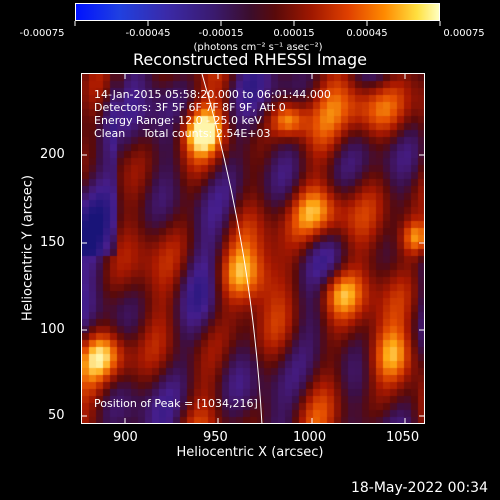 Image resolution: width=500 pixels, height=500 pixels. I want to click on y-tick-150: 150, so click(52, 242).